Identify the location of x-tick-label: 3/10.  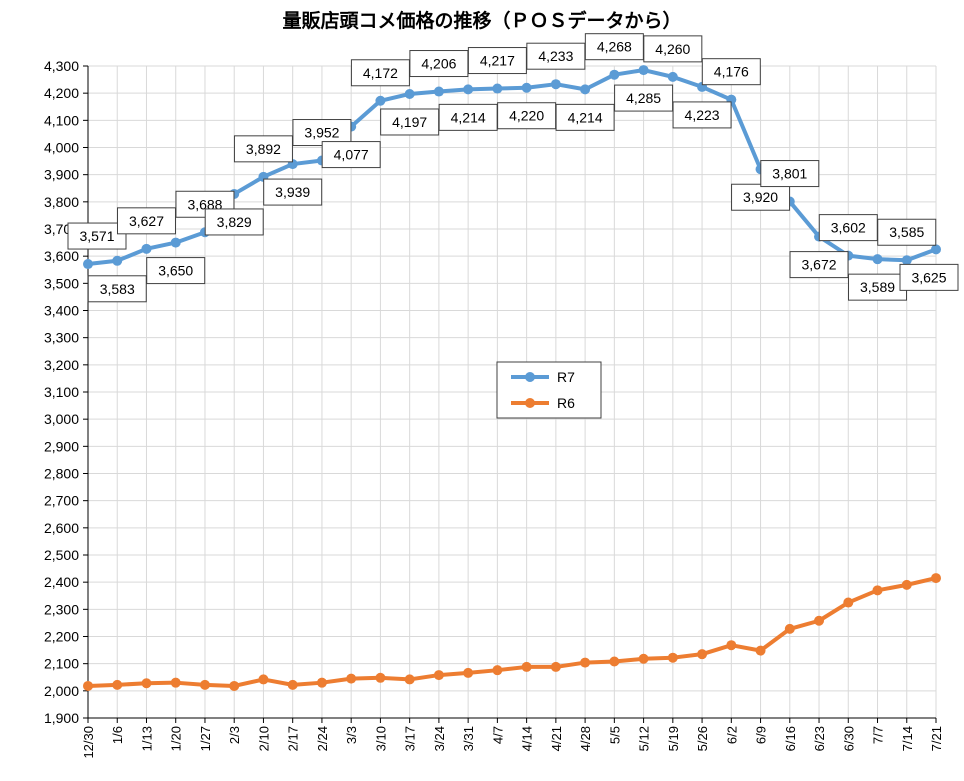
(380, 738).